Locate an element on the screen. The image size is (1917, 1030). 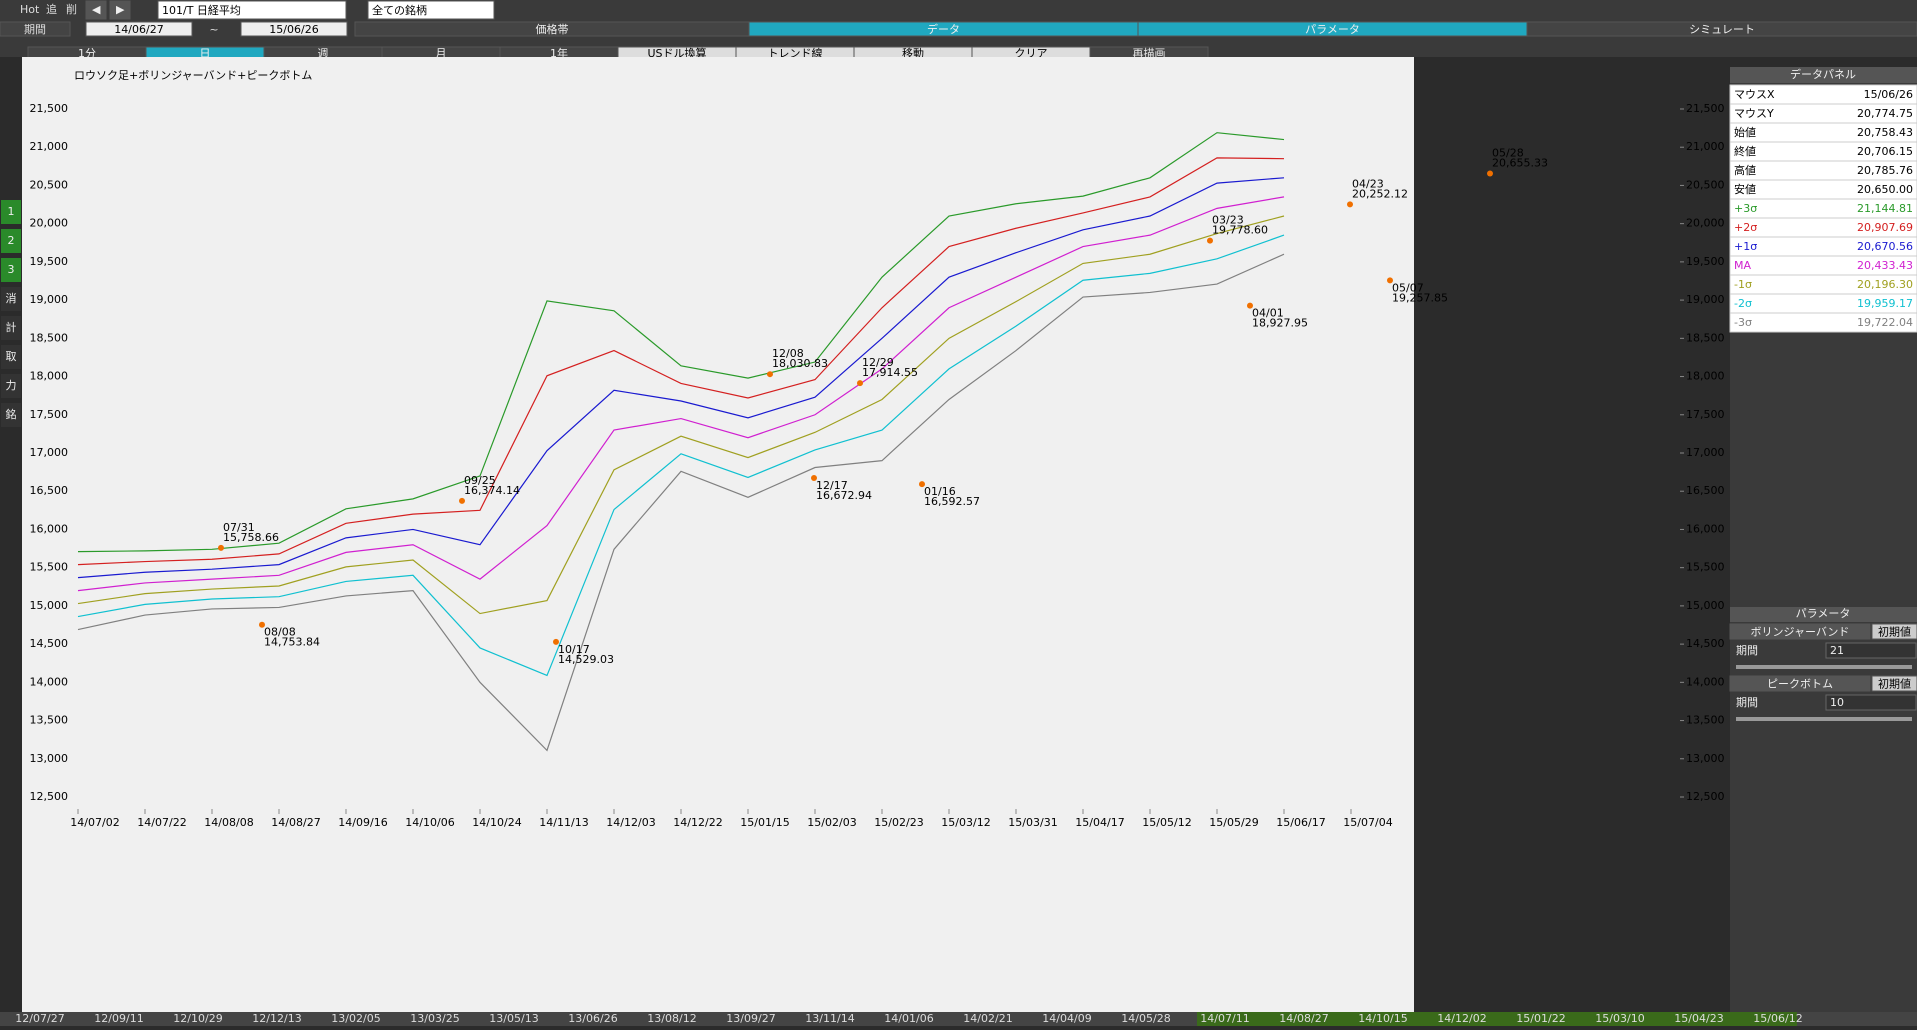
timeline-label: 13/09/27 is located at coordinates (750, 1018).